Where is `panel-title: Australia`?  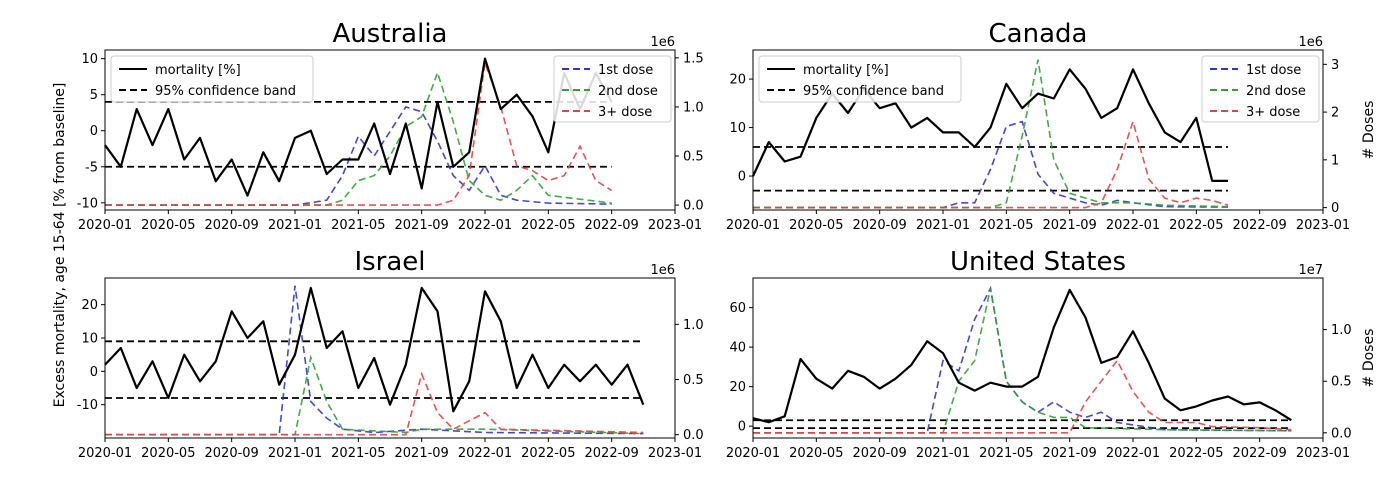
panel-title: Australia is located at coordinates (389, 34).